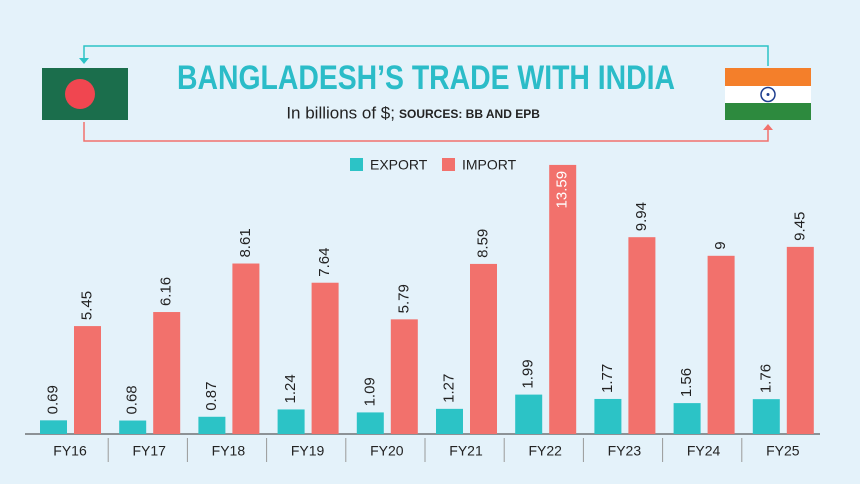  Describe the element at coordinates (545, 451) in the screenshot. I see `x-tick-label: FY22` at that location.